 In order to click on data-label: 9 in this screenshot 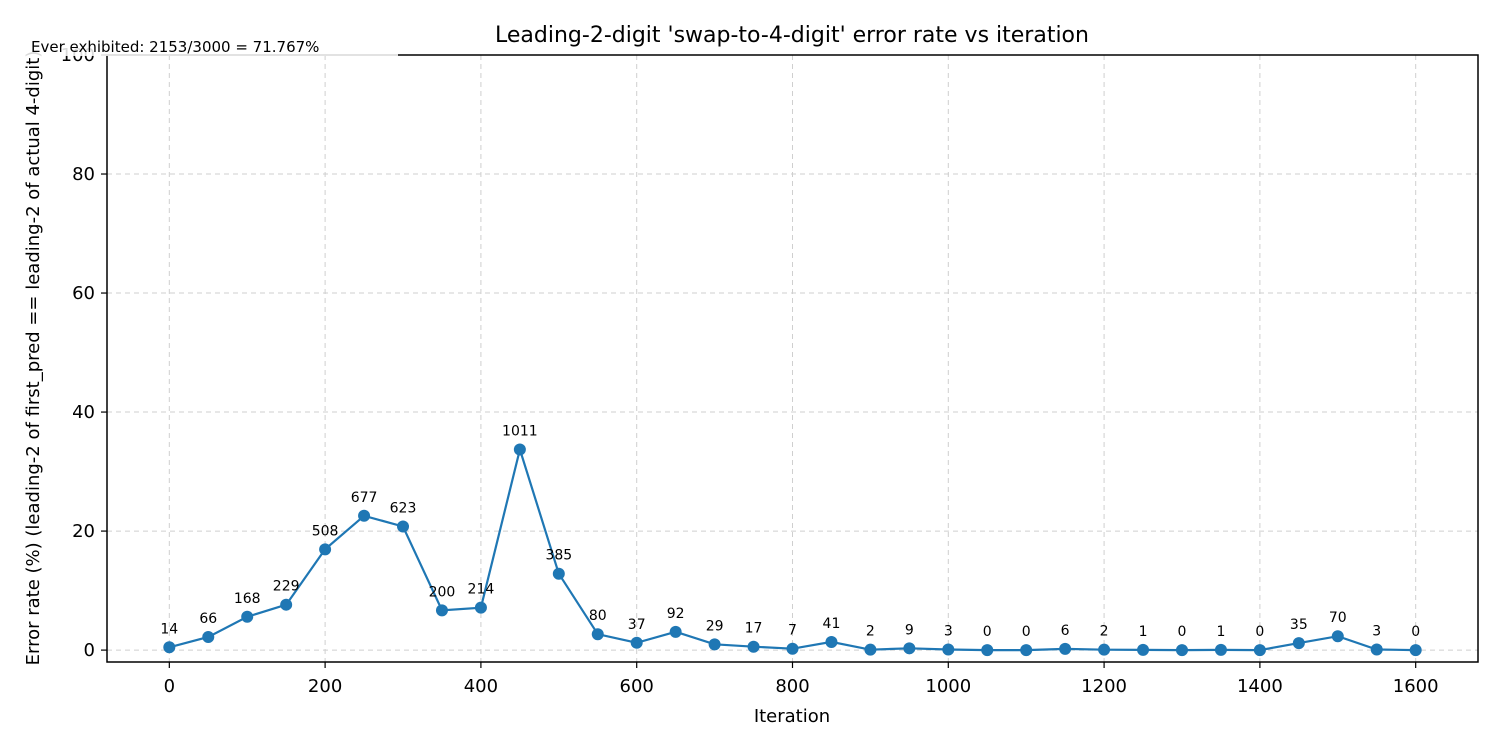, I will do `click(909, 630)`.